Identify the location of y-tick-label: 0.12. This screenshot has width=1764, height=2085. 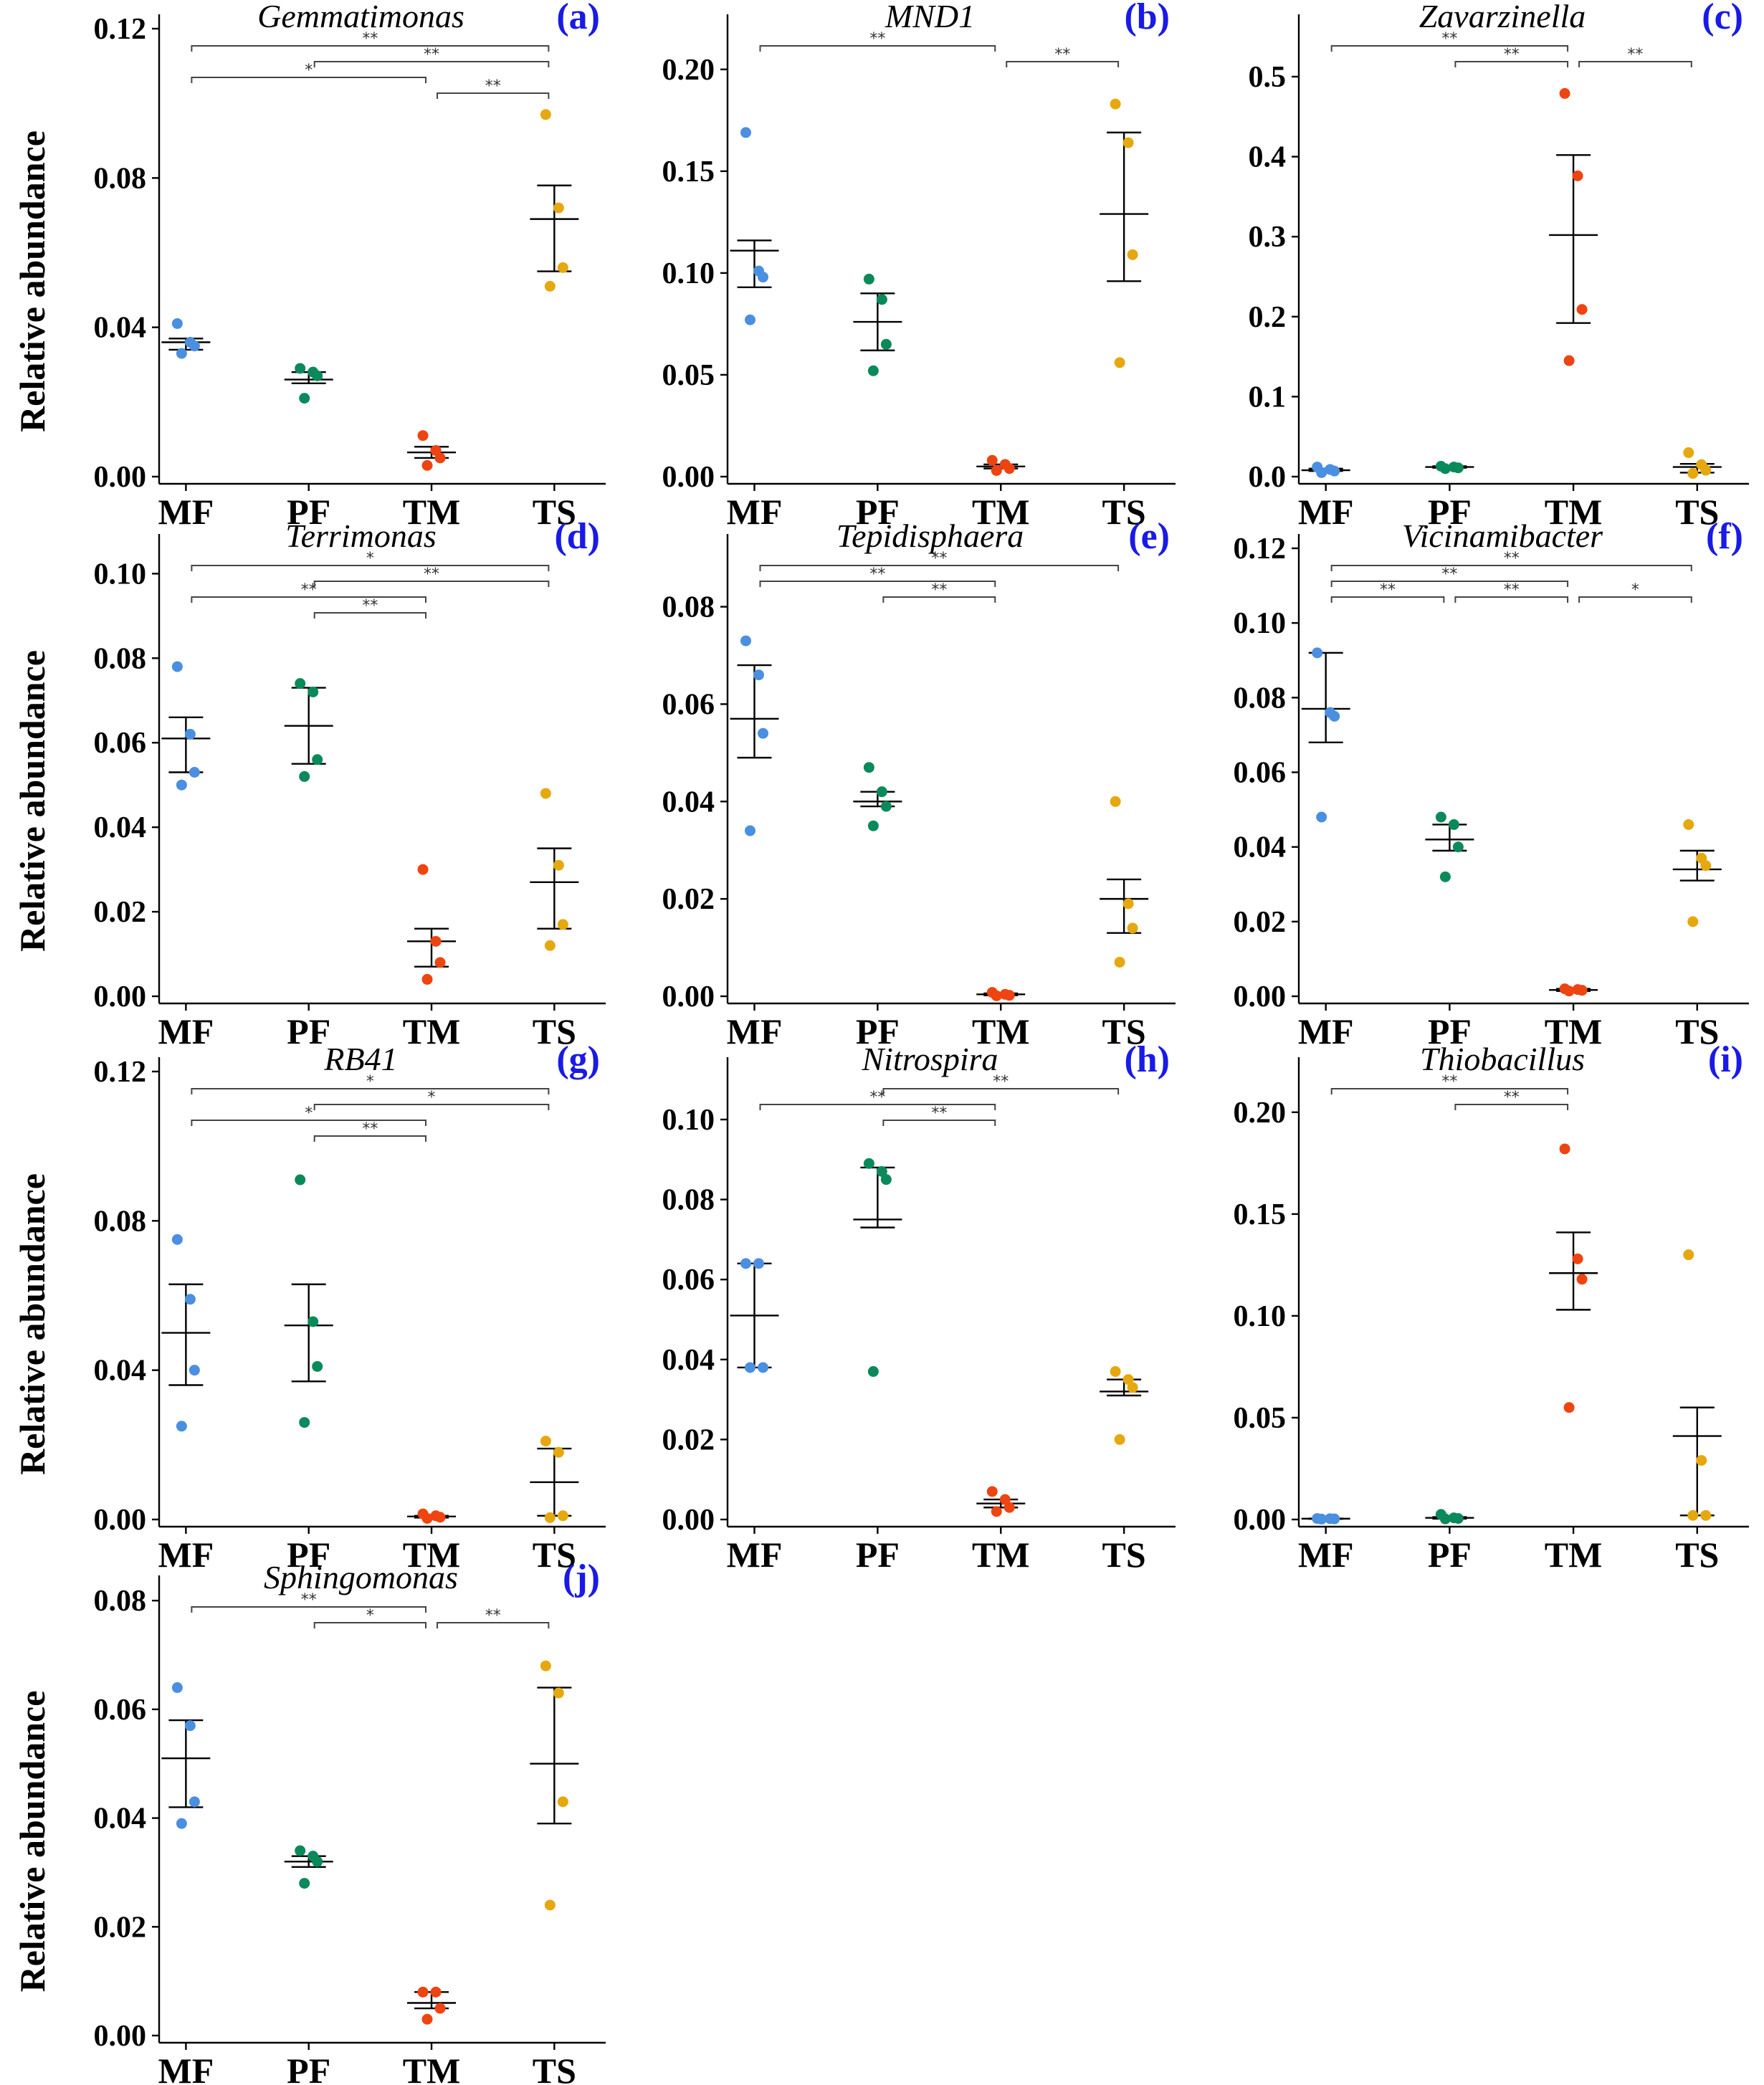
(1260, 549).